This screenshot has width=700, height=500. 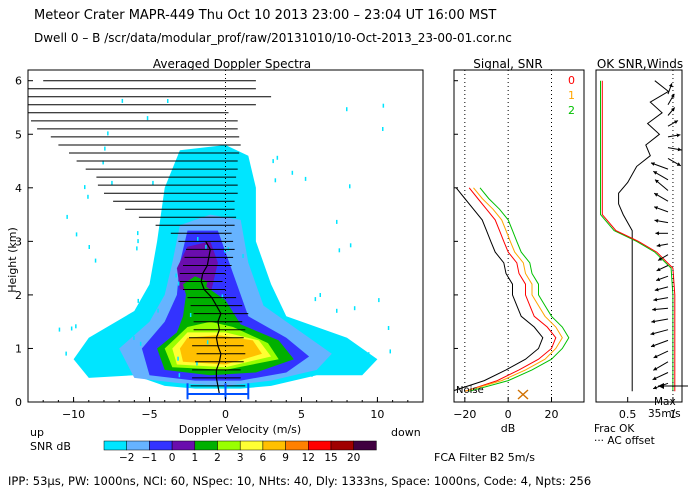 What do you see at coordinates (220, 350) in the screenshot?
I see `heat-level-orange` at bounding box center [220, 350].